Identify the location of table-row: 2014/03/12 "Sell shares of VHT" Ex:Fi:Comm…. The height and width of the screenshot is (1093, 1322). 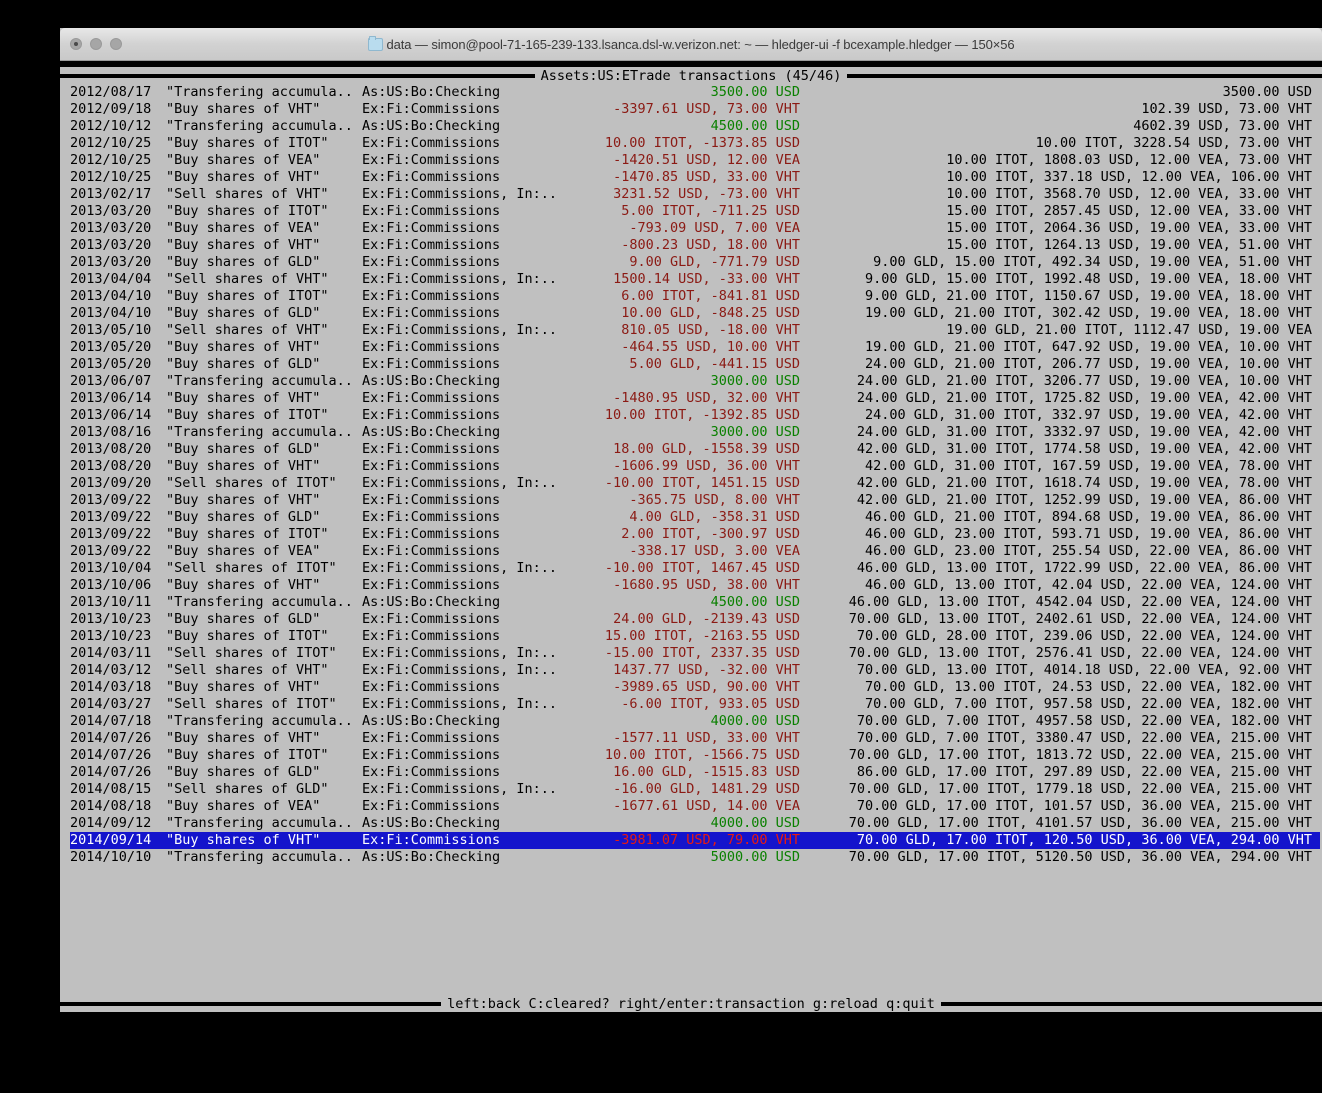
(695, 670).